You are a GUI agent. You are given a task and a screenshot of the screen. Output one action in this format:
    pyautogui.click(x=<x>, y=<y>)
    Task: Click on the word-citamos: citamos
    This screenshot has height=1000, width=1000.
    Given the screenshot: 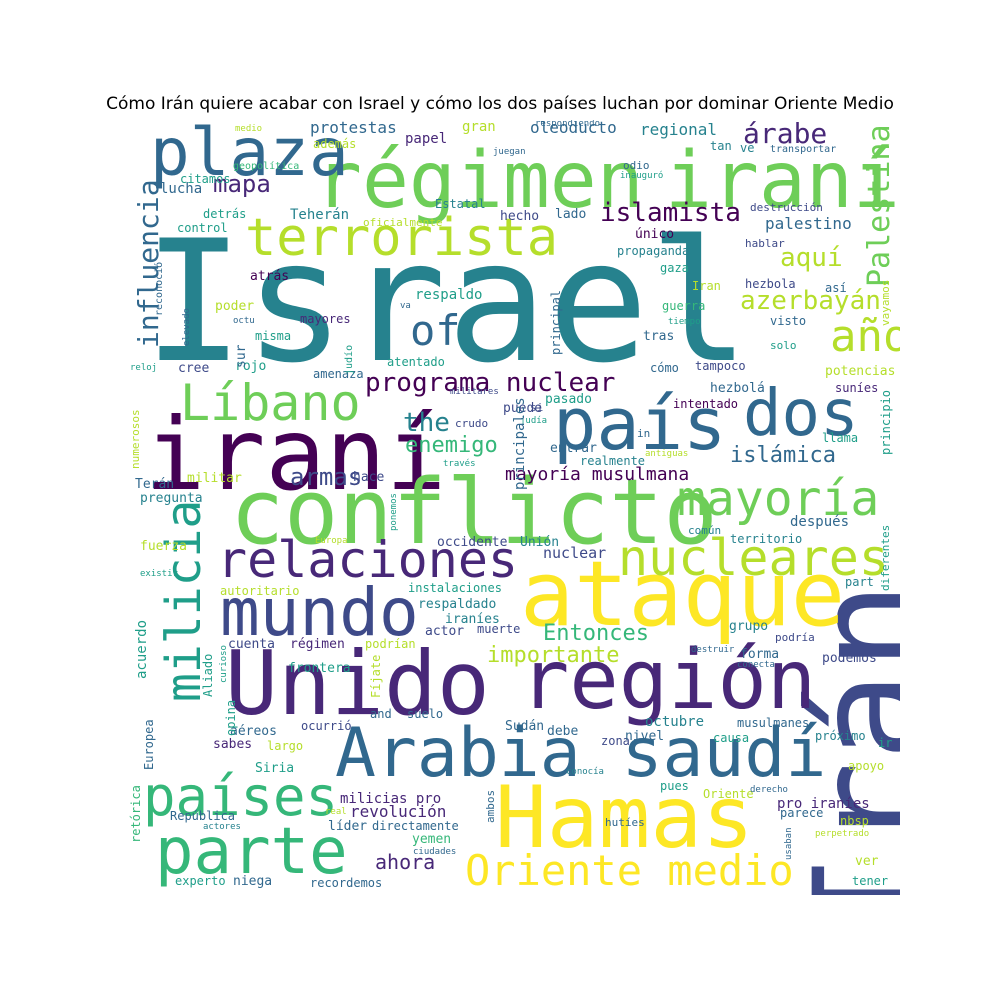 What is the action you would take?
    pyautogui.click(x=205, y=179)
    